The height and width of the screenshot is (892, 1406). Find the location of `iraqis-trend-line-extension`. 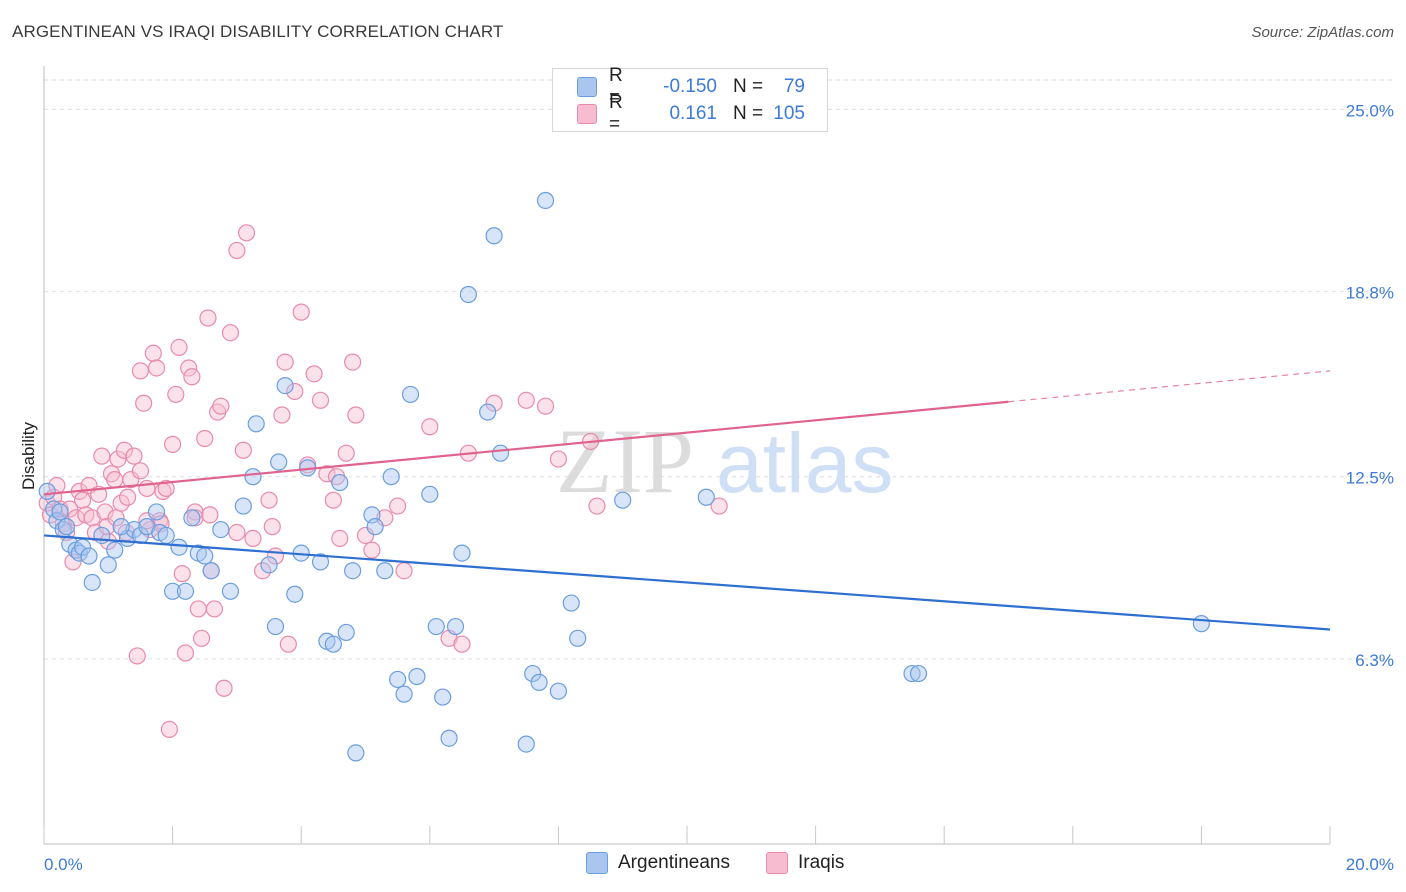

iraqis-trend-line-extension is located at coordinates (1169, 386).